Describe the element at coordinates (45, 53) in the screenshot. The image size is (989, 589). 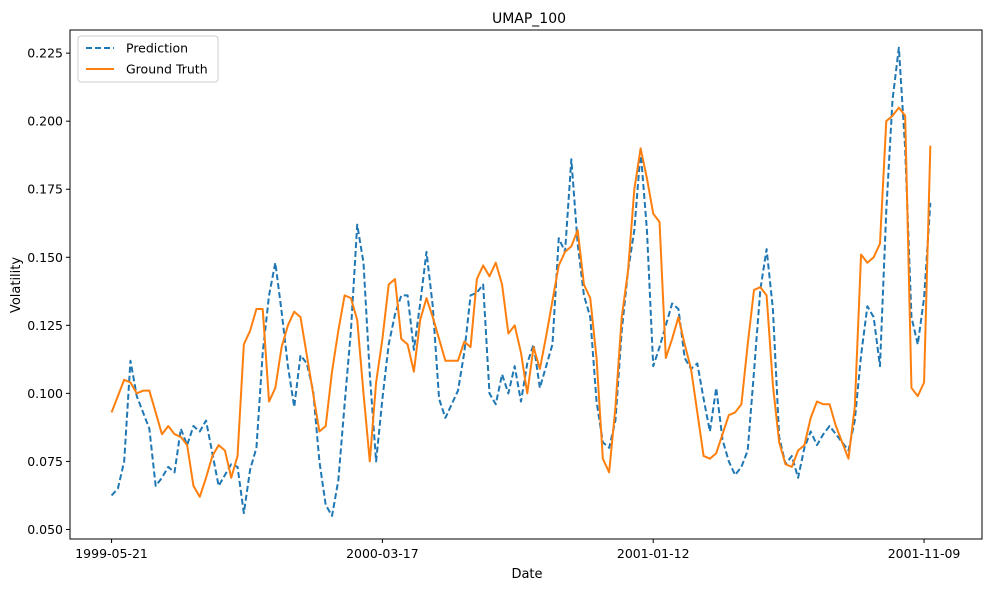
I see `y-tick-label: 0.225` at that location.